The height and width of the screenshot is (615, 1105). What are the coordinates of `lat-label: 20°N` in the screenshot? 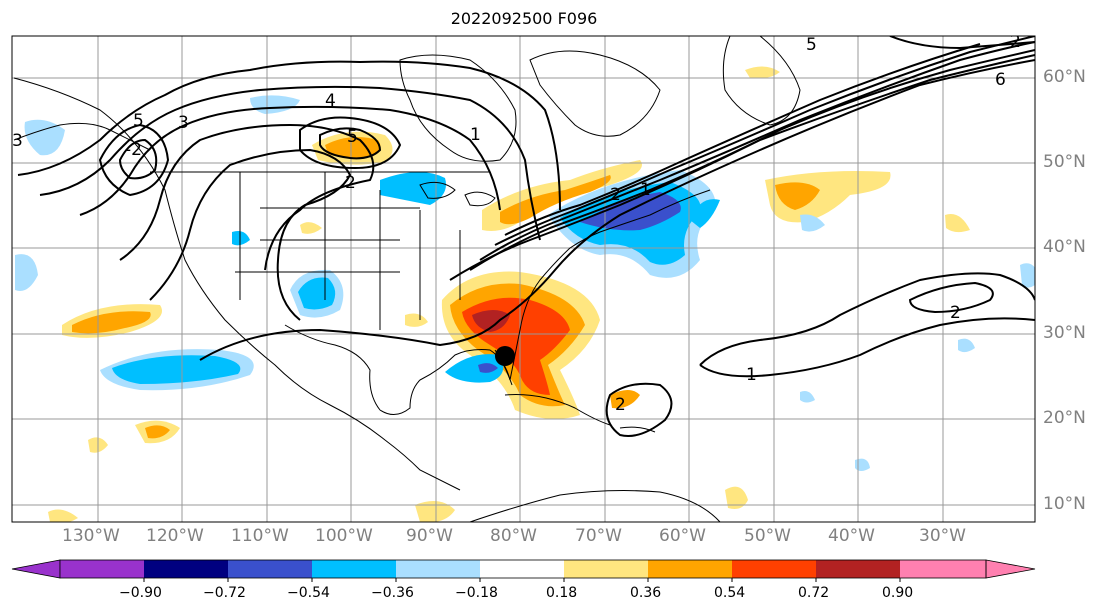 It's located at (1064, 418).